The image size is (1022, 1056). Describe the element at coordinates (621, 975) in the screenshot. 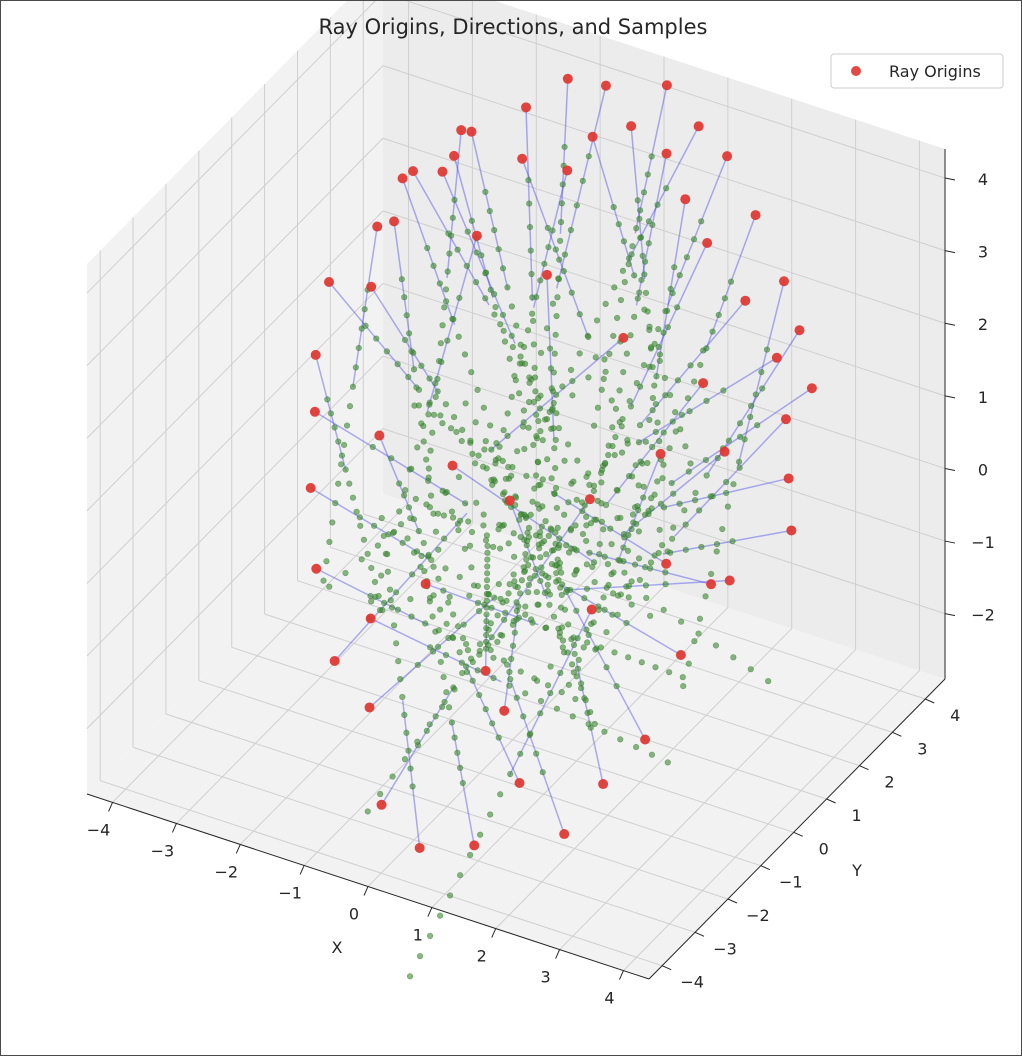

I see `x-tick-mark` at that location.